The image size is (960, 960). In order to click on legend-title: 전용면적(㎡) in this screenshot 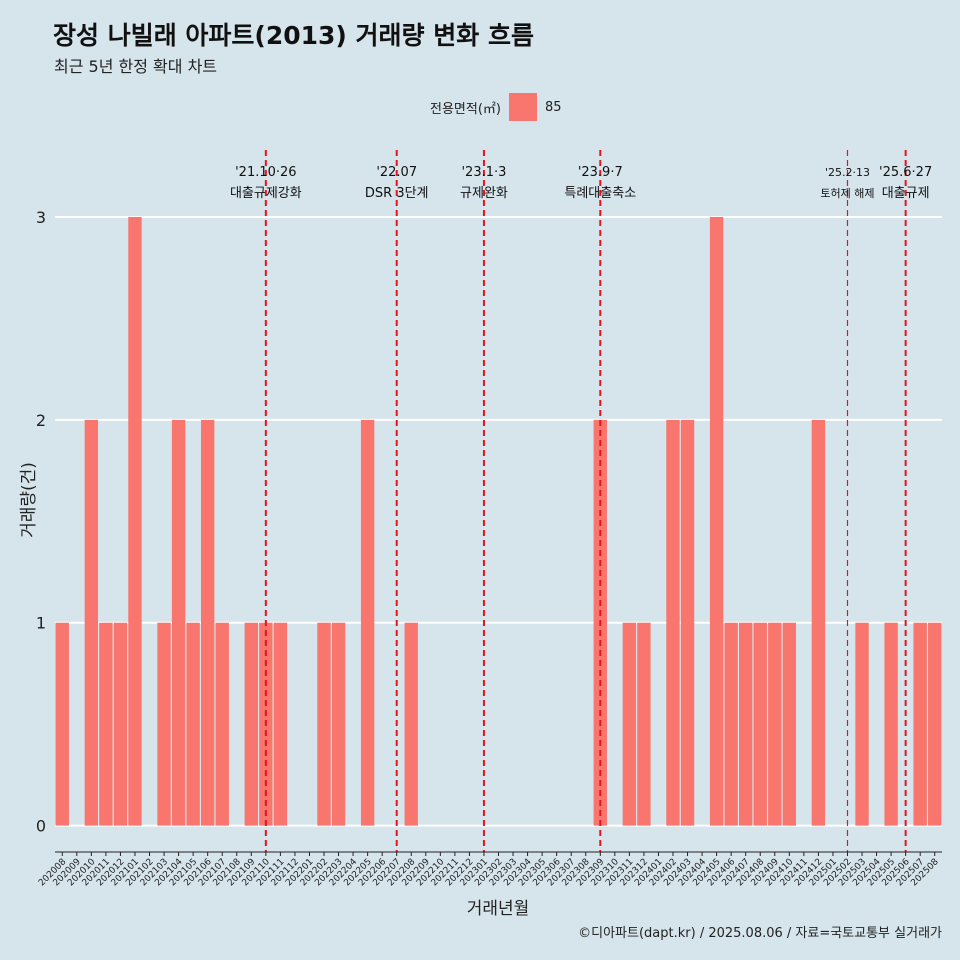, I will do `click(465, 109)`.